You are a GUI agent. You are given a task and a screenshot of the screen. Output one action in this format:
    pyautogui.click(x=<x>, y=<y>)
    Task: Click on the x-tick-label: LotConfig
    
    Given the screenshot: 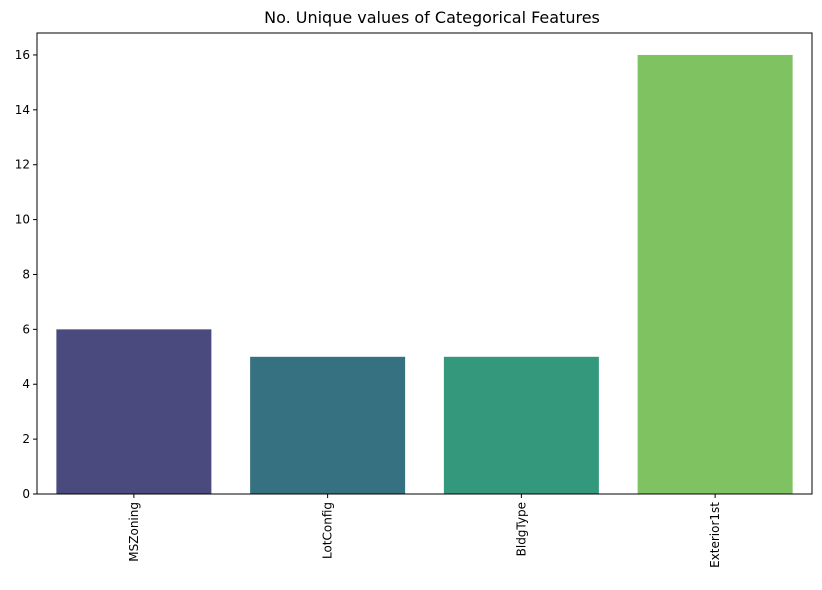 What is the action you would take?
    pyautogui.click(x=328, y=530)
    